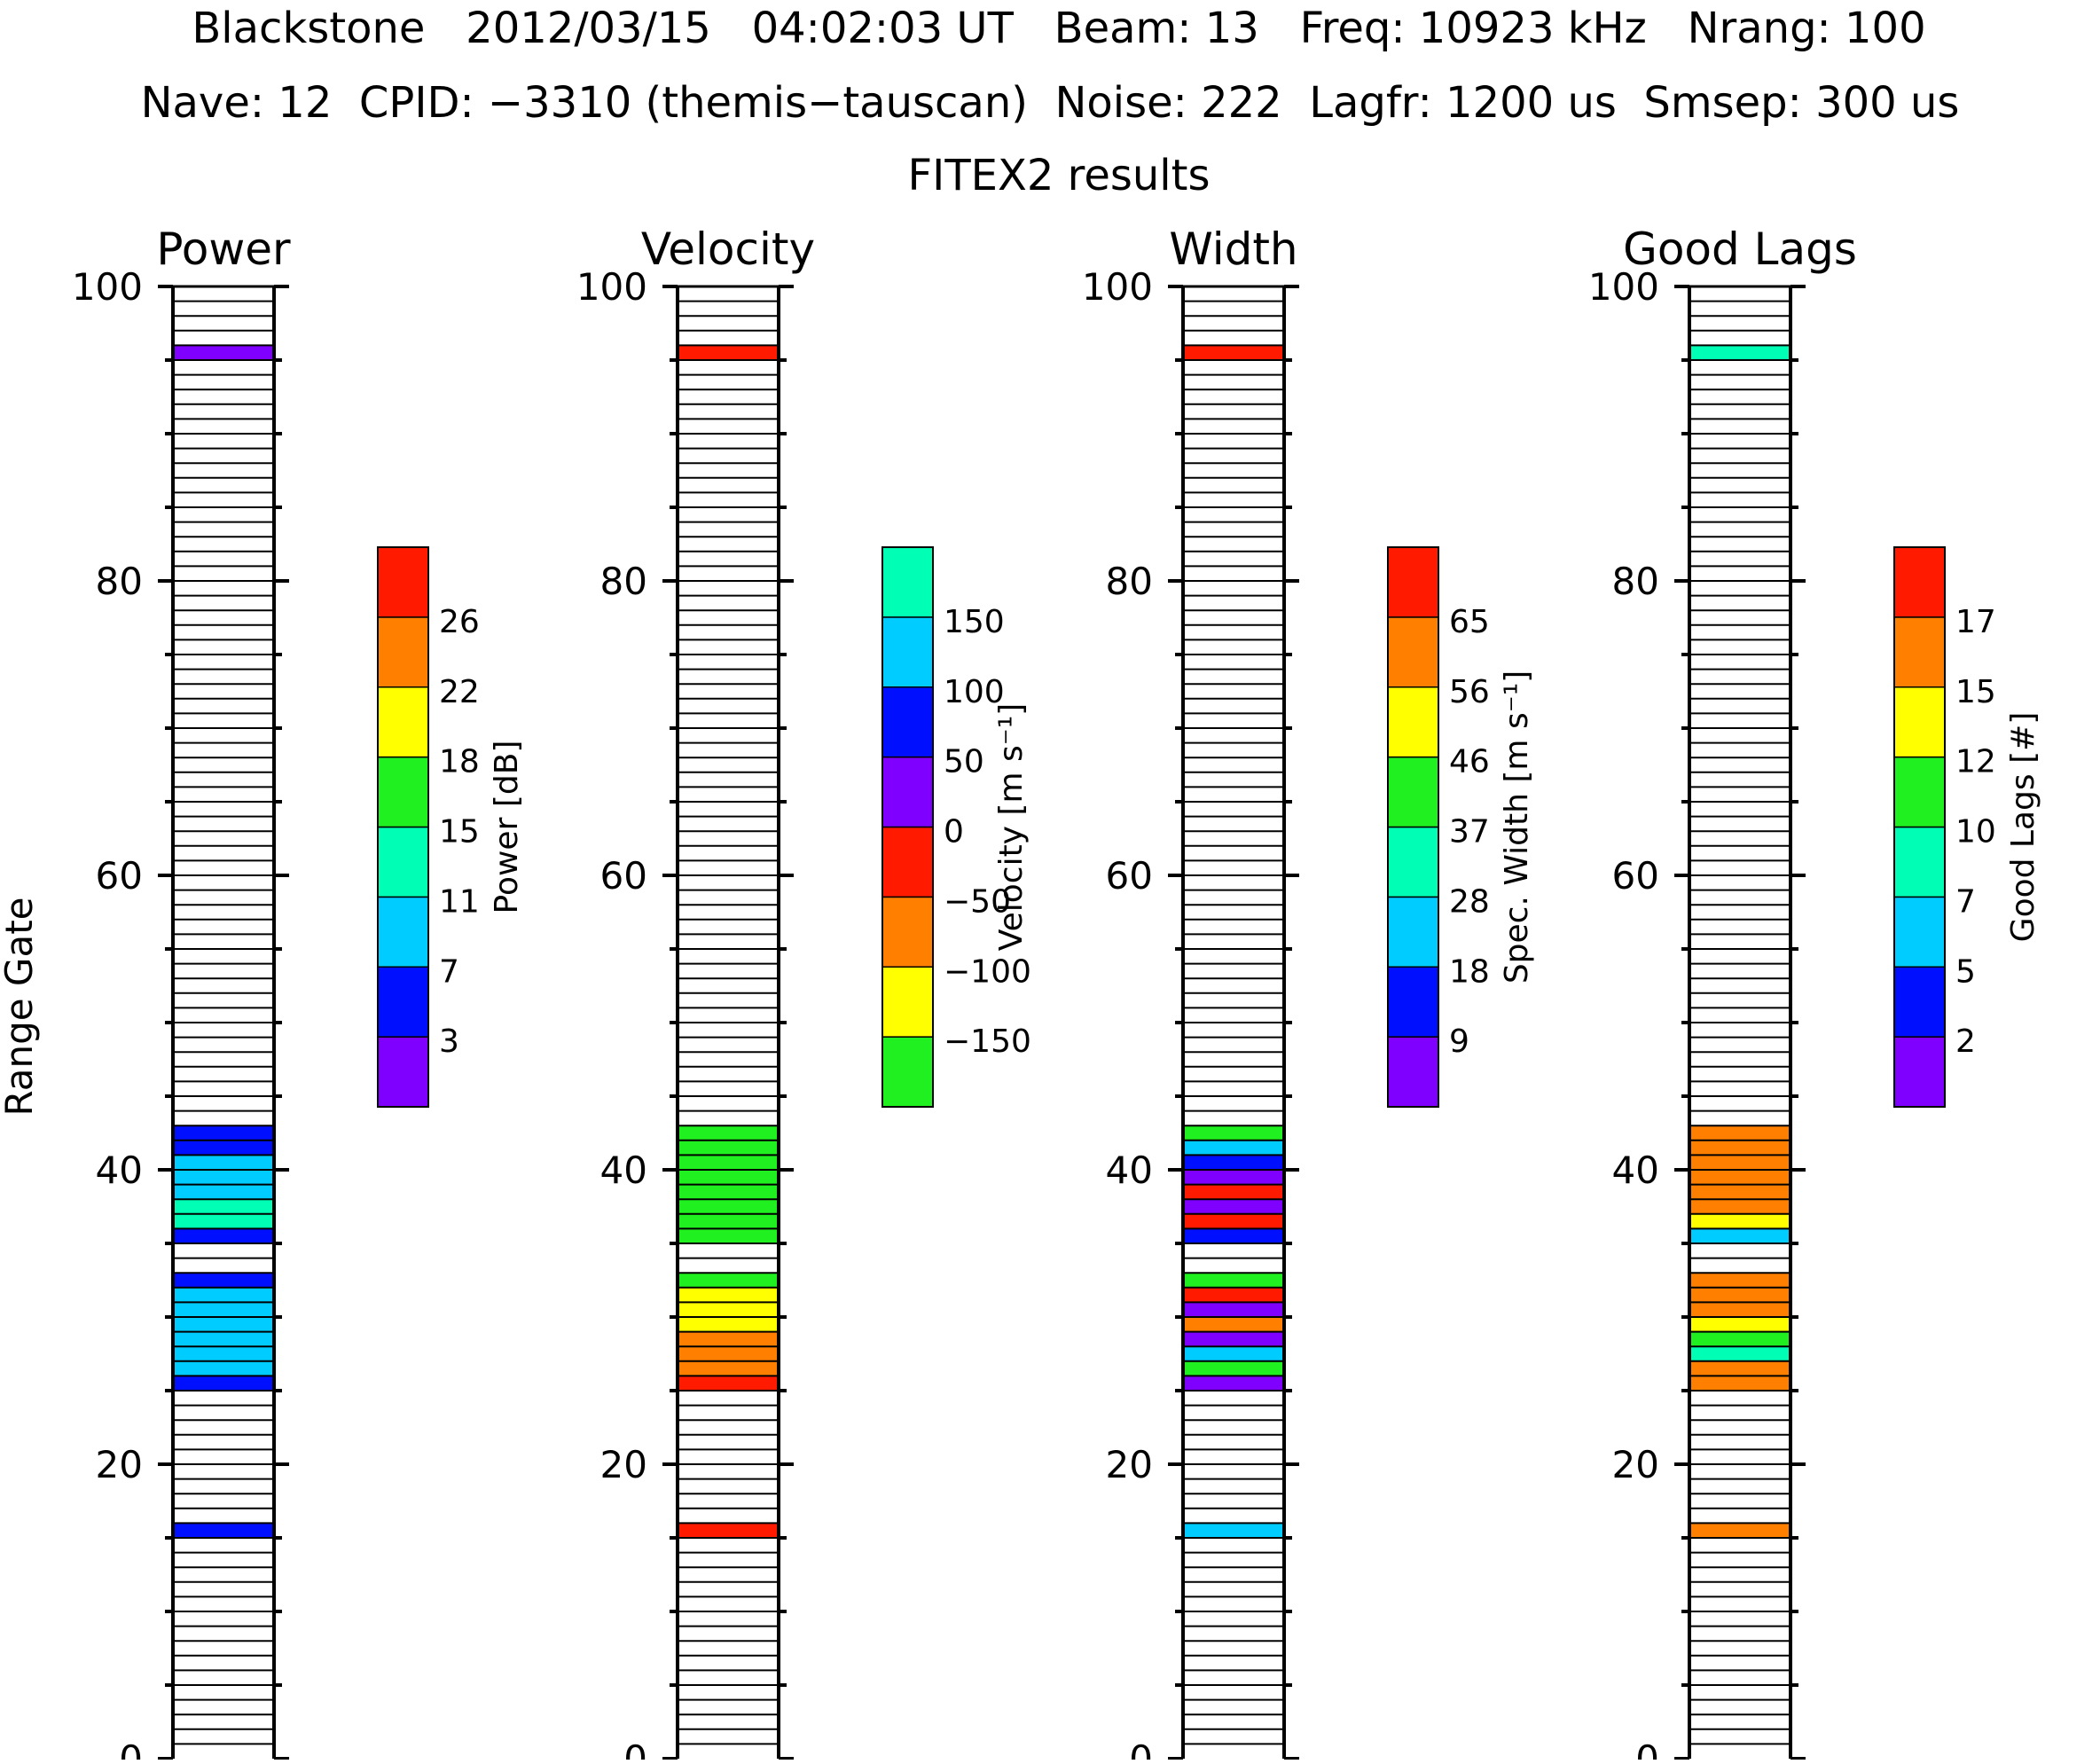 This screenshot has width=2100, height=1764. Describe the element at coordinates (1975, 832) in the screenshot. I see `colorbar-tick-label: 10` at that location.